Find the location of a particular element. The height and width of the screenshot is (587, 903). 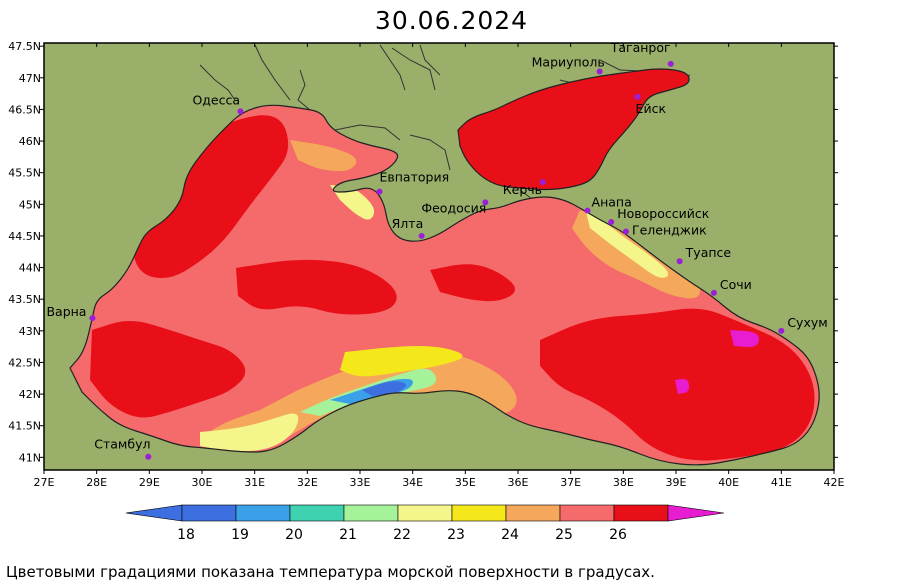

zone-26-west-mid is located at coordinates (316, 287).